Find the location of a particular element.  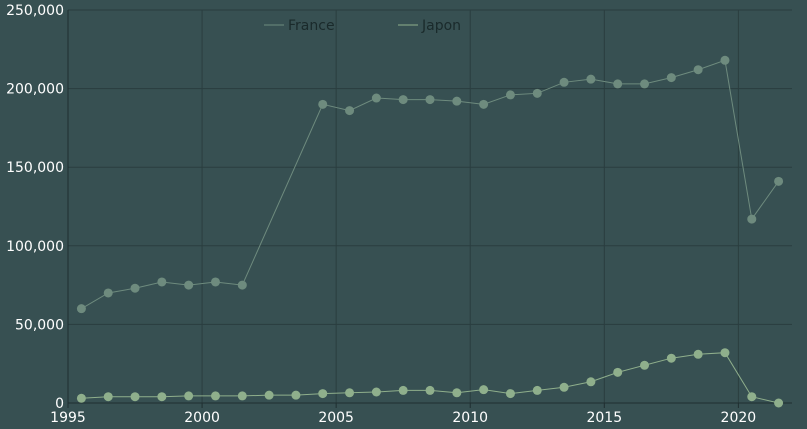

legend-item-france: France is located at coordinates (299, 26).